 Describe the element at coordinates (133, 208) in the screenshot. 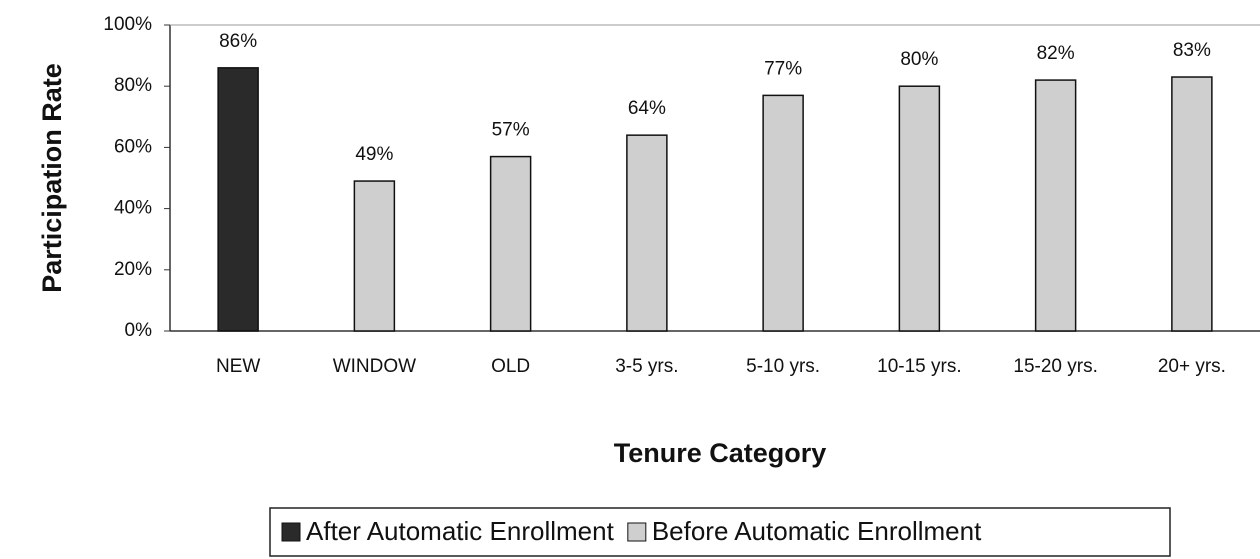

I see `y-tick-label: 40%` at that location.